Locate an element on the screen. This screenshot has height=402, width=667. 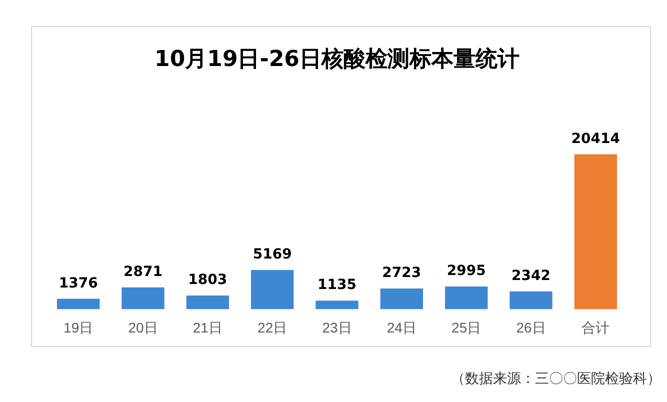
data-label: 1803 is located at coordinates (208, 280).